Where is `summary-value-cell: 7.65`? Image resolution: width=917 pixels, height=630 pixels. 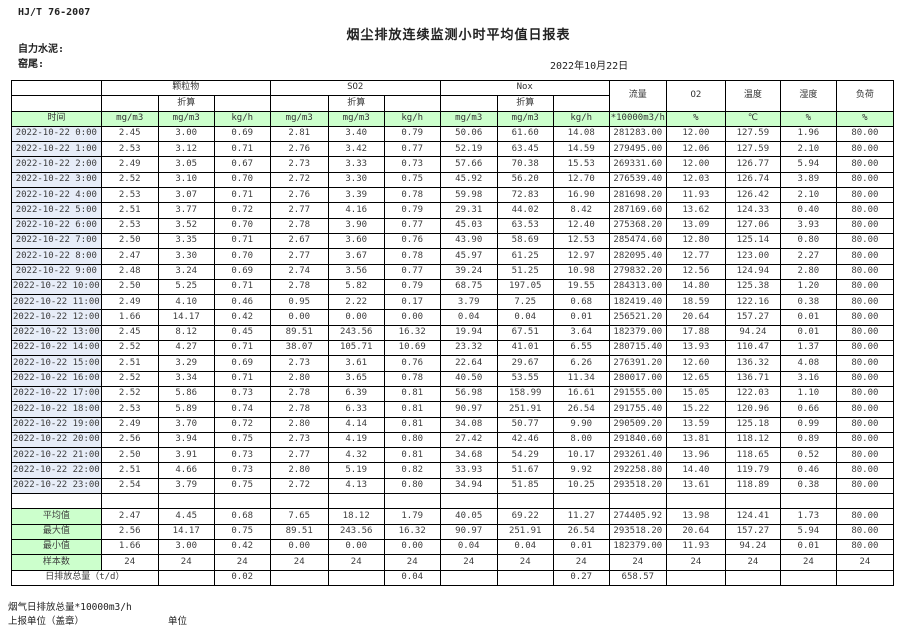 summary-value-cell: 7.65 is located at coordinates (299, 516).